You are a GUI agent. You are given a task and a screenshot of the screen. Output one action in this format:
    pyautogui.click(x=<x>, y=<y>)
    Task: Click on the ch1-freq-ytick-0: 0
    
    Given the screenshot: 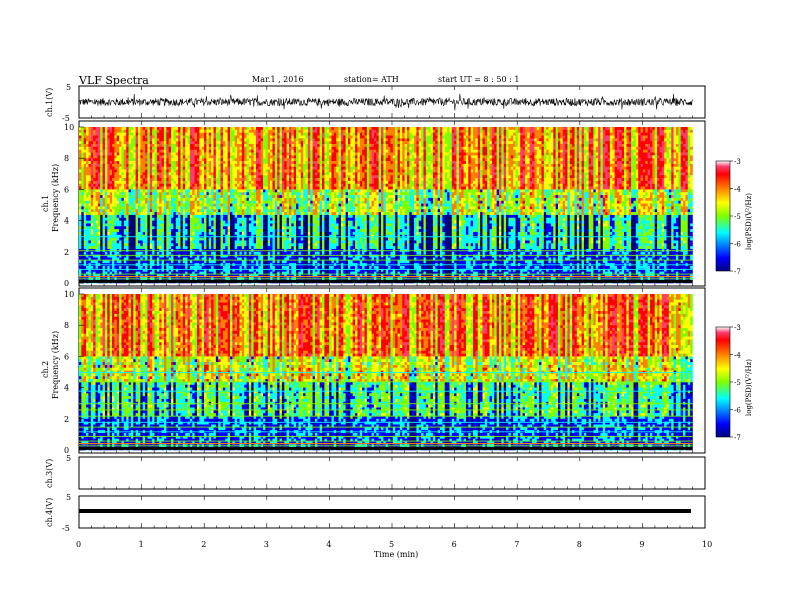 What is the action you would take?
    pyautogui.click(x=66, y=283)
    